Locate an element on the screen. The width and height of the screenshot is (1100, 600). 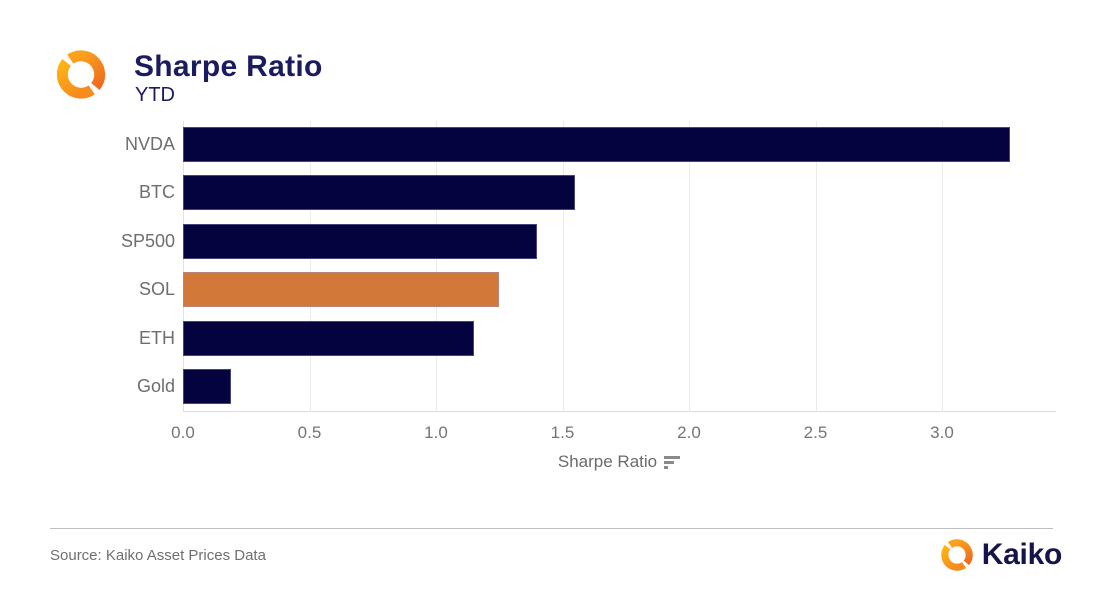
x-tick-label: 2.0 is located at coordinates (689, 432).